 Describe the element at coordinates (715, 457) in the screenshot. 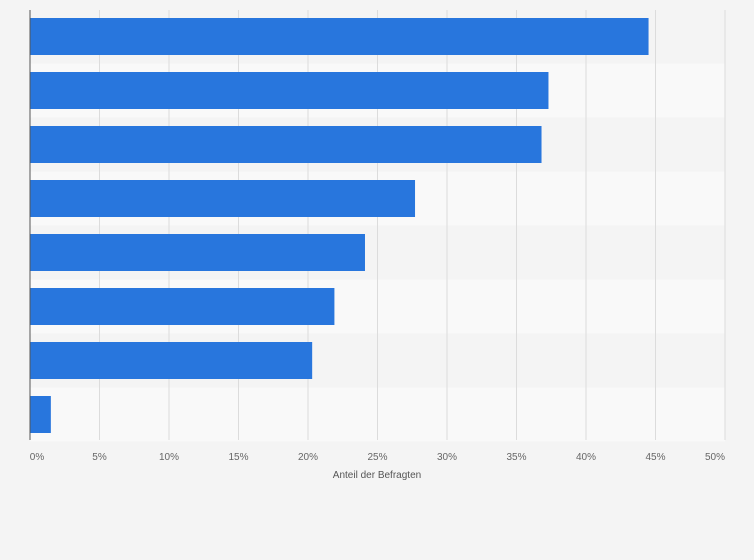

I see `x-tick-label: 50%` at that location.